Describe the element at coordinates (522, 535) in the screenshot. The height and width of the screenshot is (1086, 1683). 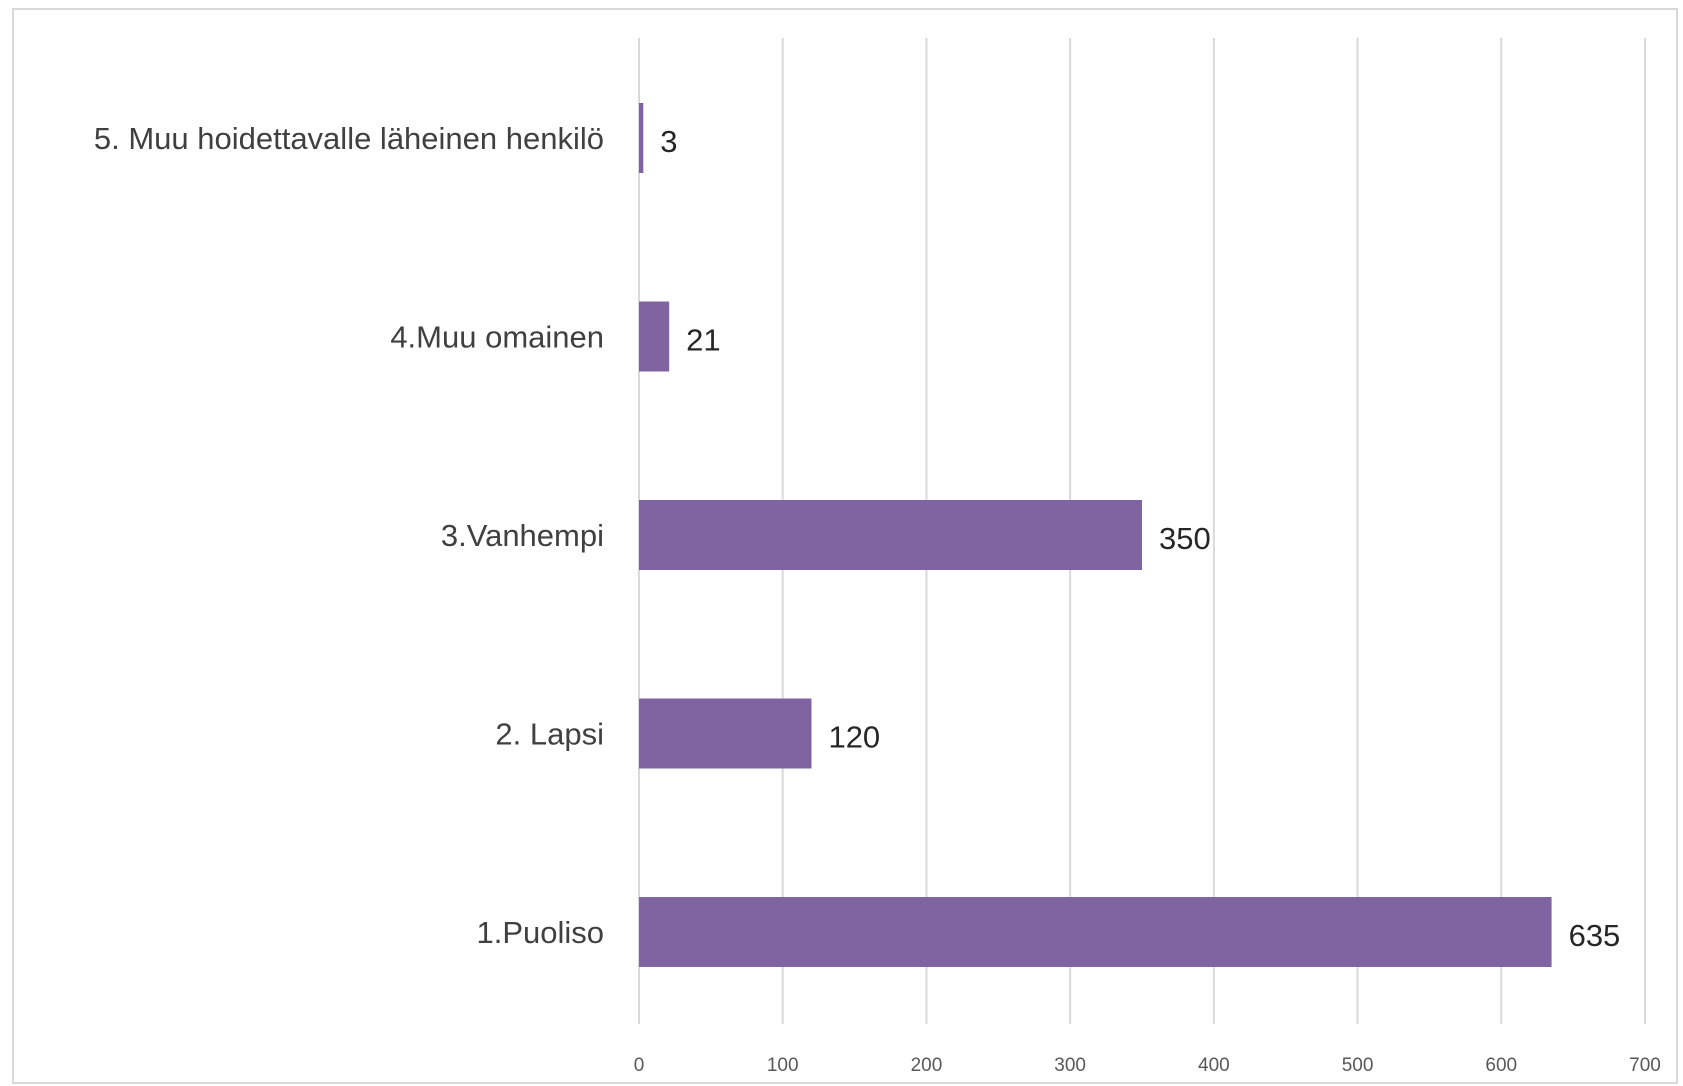
I see `category-label-3: 3.Vanhempi` at that location.